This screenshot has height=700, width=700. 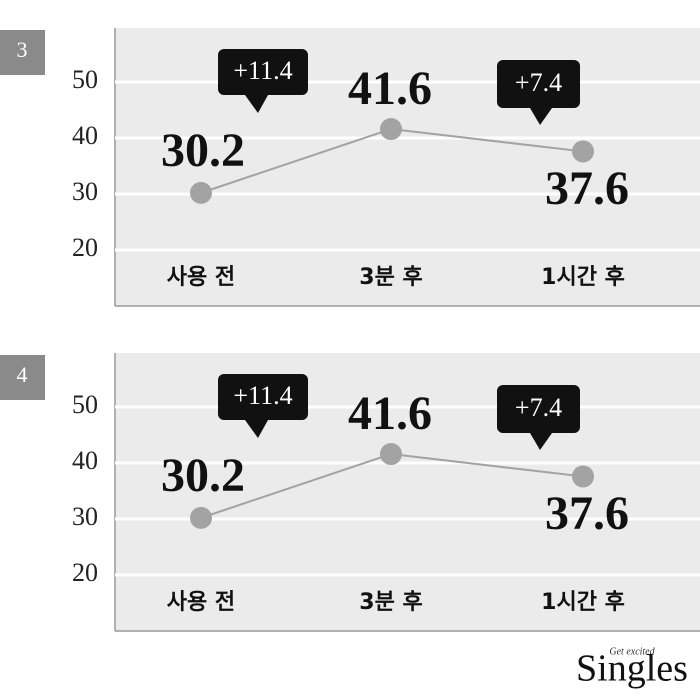 I want to click on panel-number: 3, so click(x=22, y=49).